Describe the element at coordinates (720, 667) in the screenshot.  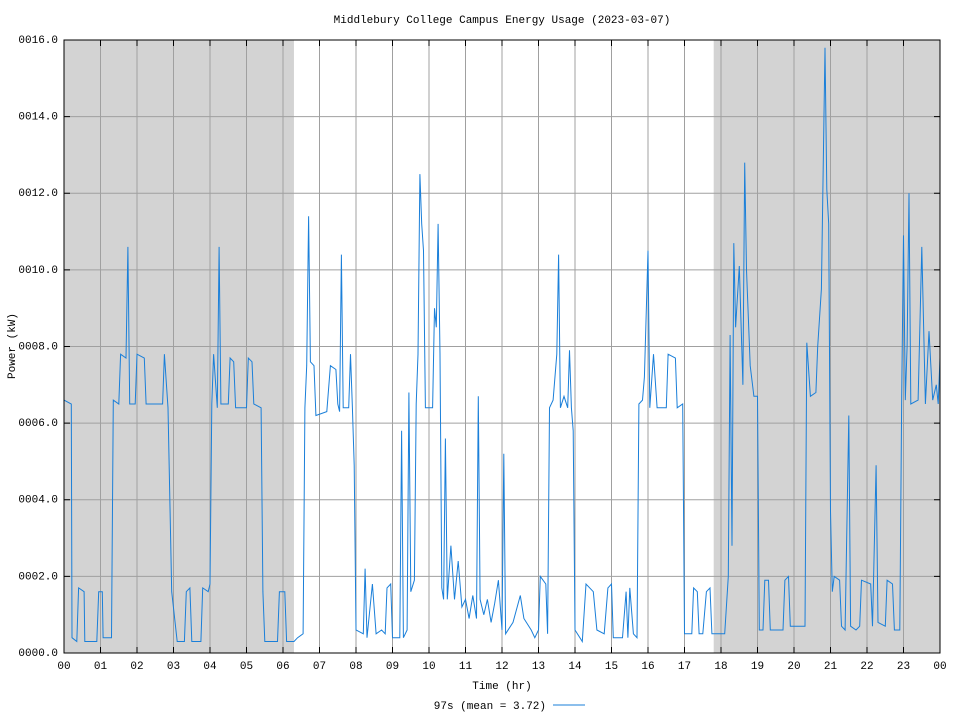
I see `x-tick-label: 18` at that location.